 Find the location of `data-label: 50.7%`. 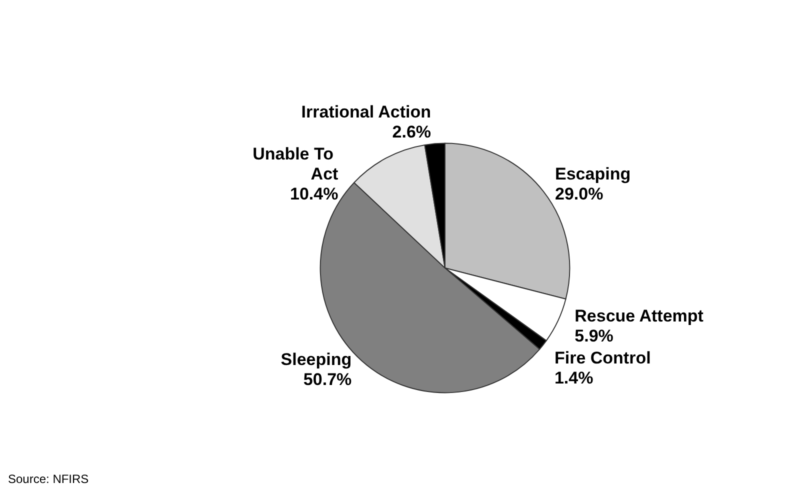

data-label: 50.7% is located at coordinates (327, 380).